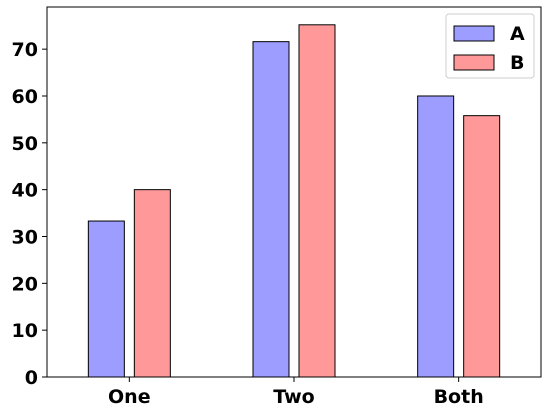 The width and height of the screenshot is (550, 414). Describe the element at coordinates (29, 214) in the screenshot. I see `y-axis: 0 10 20 30 40 50 60 70` at that location.